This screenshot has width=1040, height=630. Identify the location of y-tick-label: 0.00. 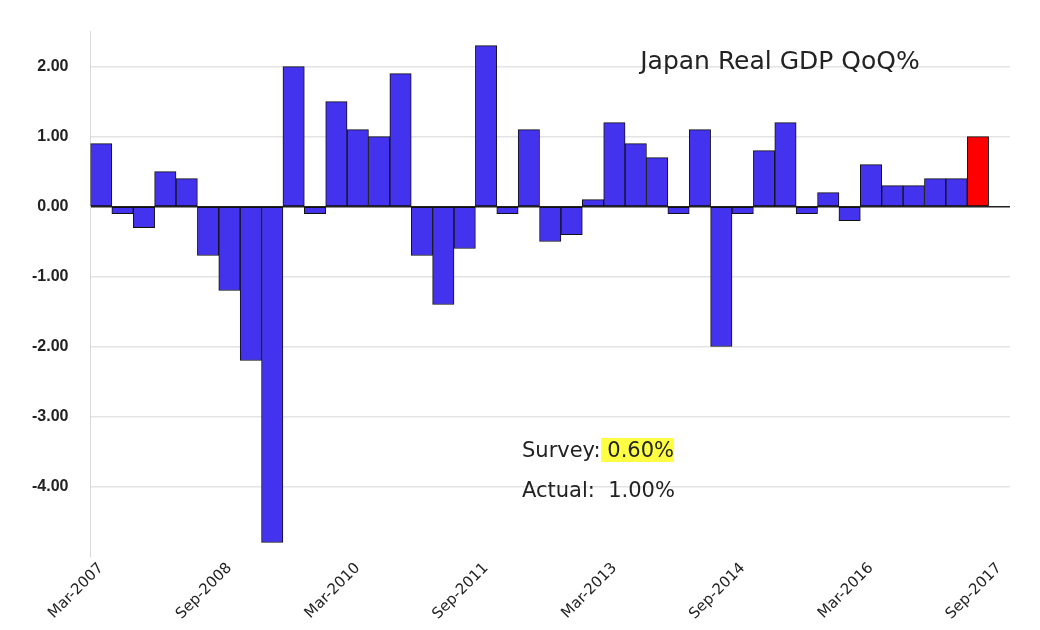
(53, 205).